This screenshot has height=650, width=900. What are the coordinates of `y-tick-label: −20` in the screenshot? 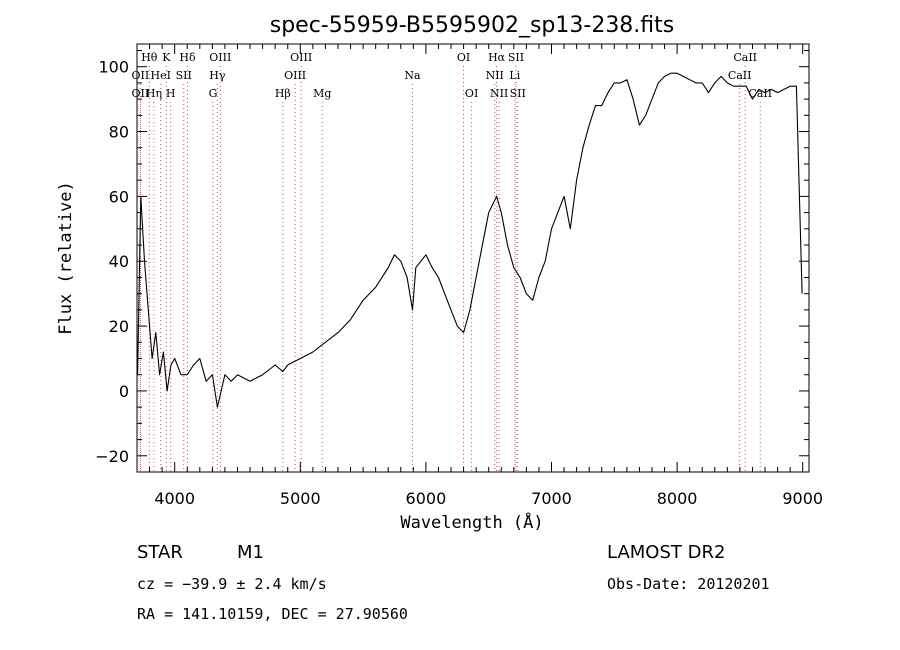 It's located at (112, 456).